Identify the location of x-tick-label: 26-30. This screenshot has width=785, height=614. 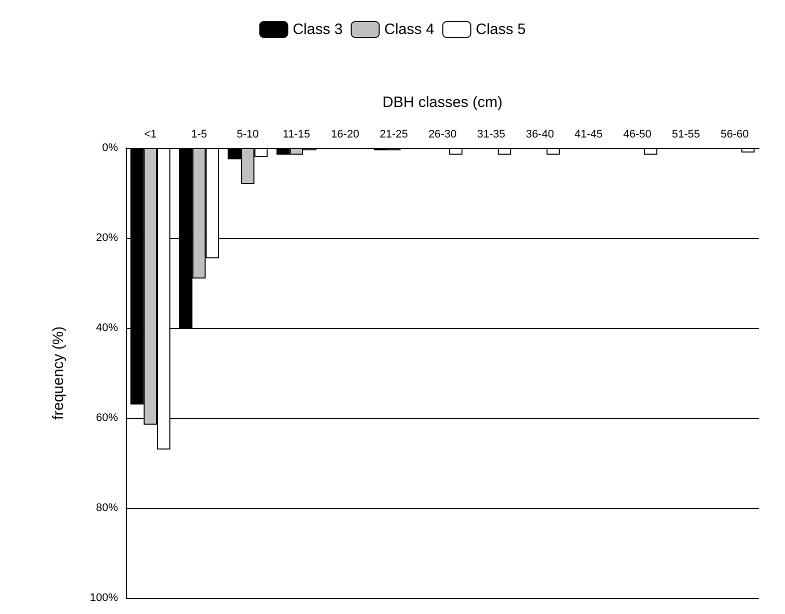
(442, 134).